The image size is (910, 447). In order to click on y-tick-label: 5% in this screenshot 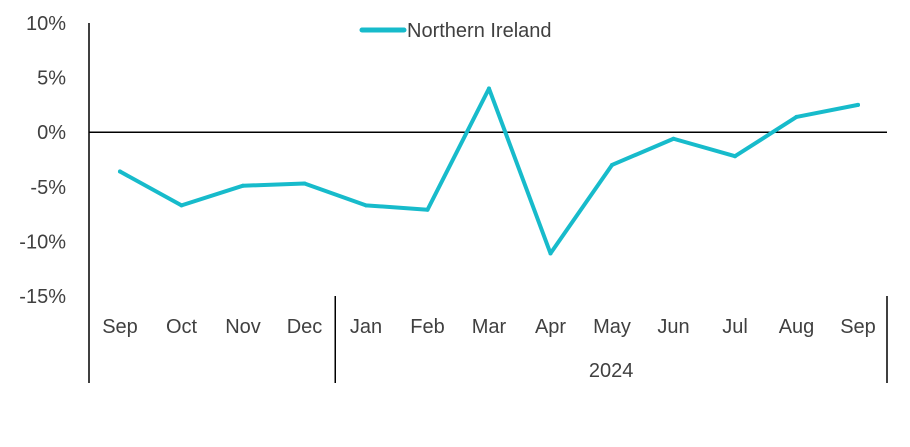, I will do `click(51, 79)`.